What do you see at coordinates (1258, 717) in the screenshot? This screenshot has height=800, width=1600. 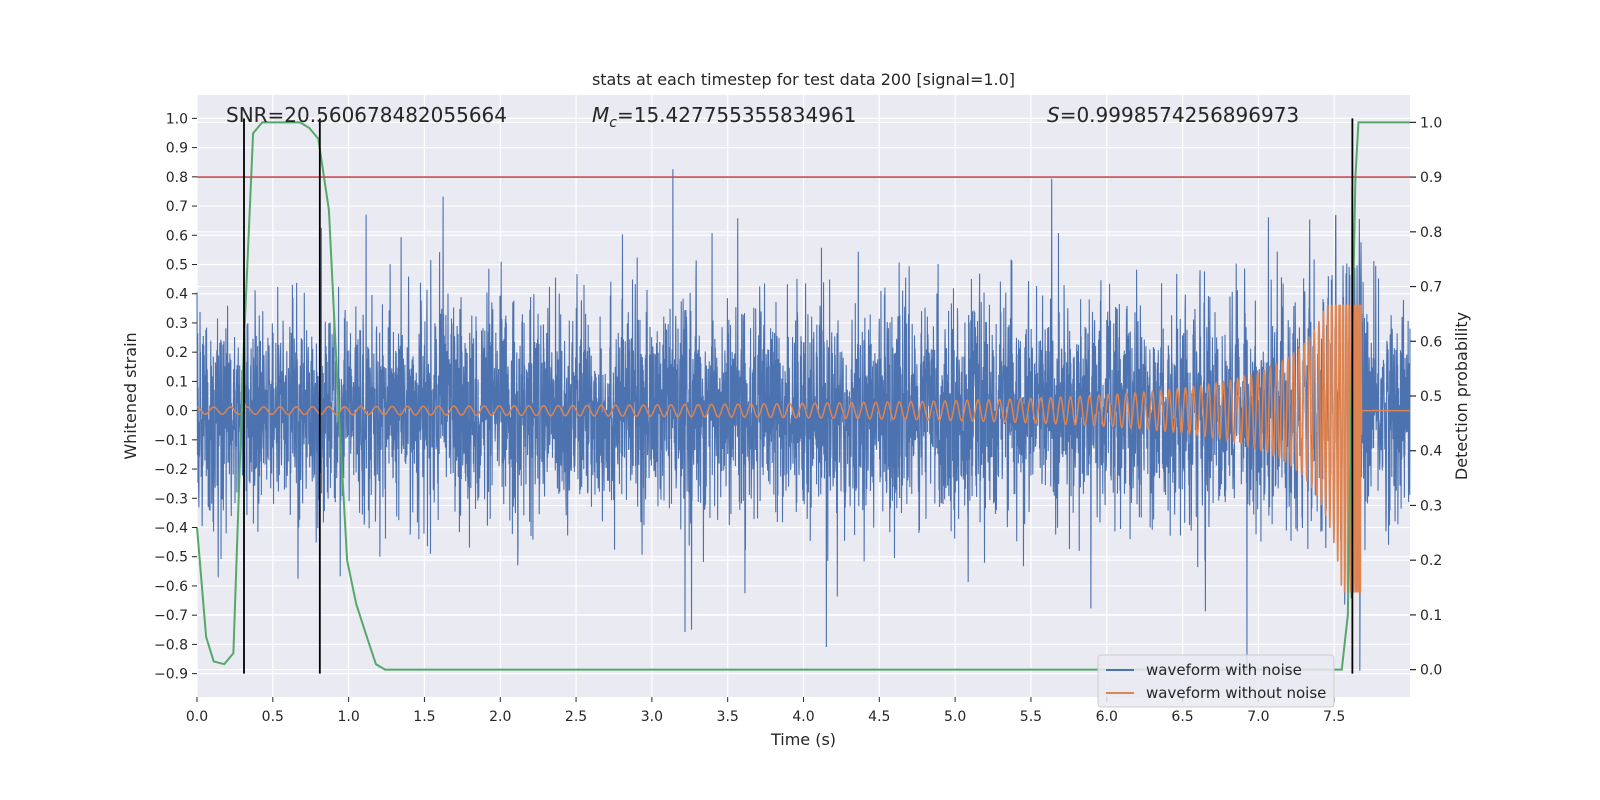 I see `x-tick-label: 7.0` at bounding box center [1258, 717].